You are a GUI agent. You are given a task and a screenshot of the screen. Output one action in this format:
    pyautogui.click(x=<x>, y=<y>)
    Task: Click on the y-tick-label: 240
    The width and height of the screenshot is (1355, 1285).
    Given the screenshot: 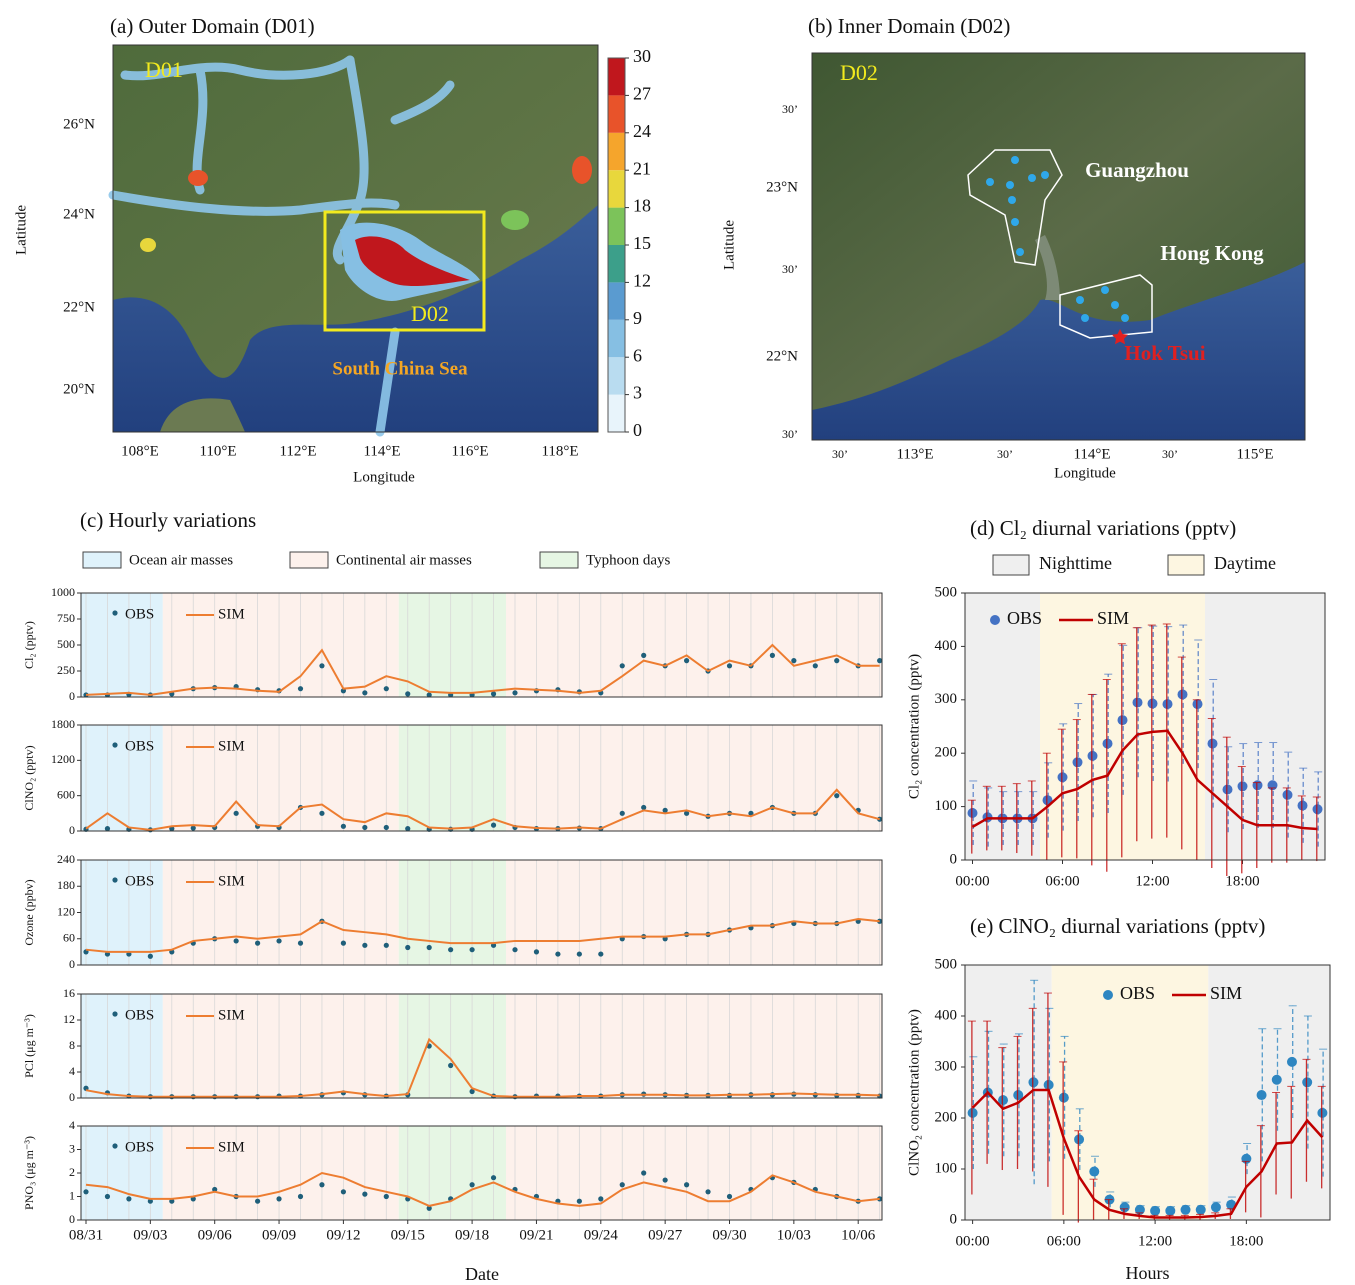 What is the action you would take?
    pyautogui.click(x=66, y=859)
    